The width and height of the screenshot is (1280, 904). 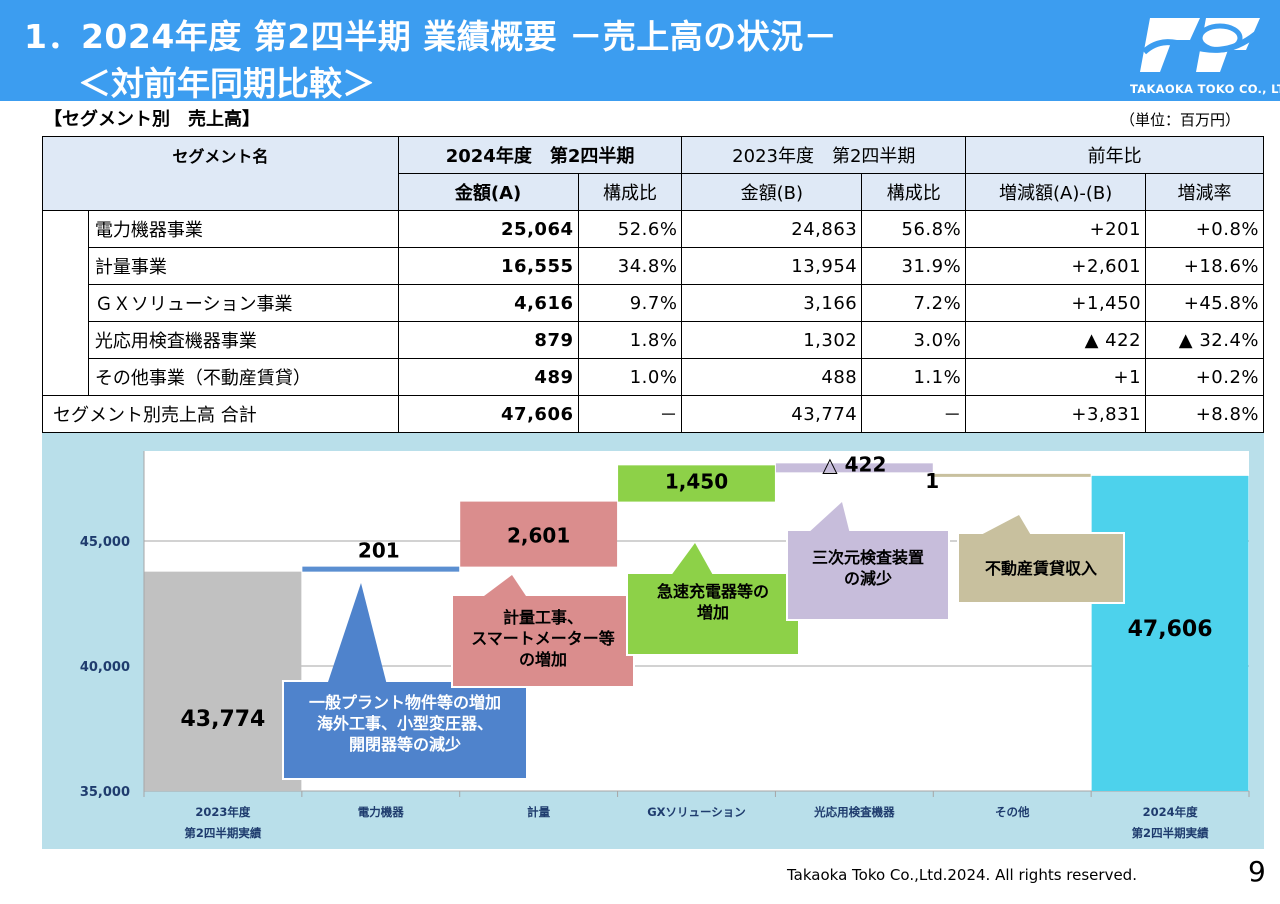 What do you see at coordinates (1056, 192) in the screenshot?
I see `header-diff: 増減額(A)-(B)` at bounding box center [1056, 192].